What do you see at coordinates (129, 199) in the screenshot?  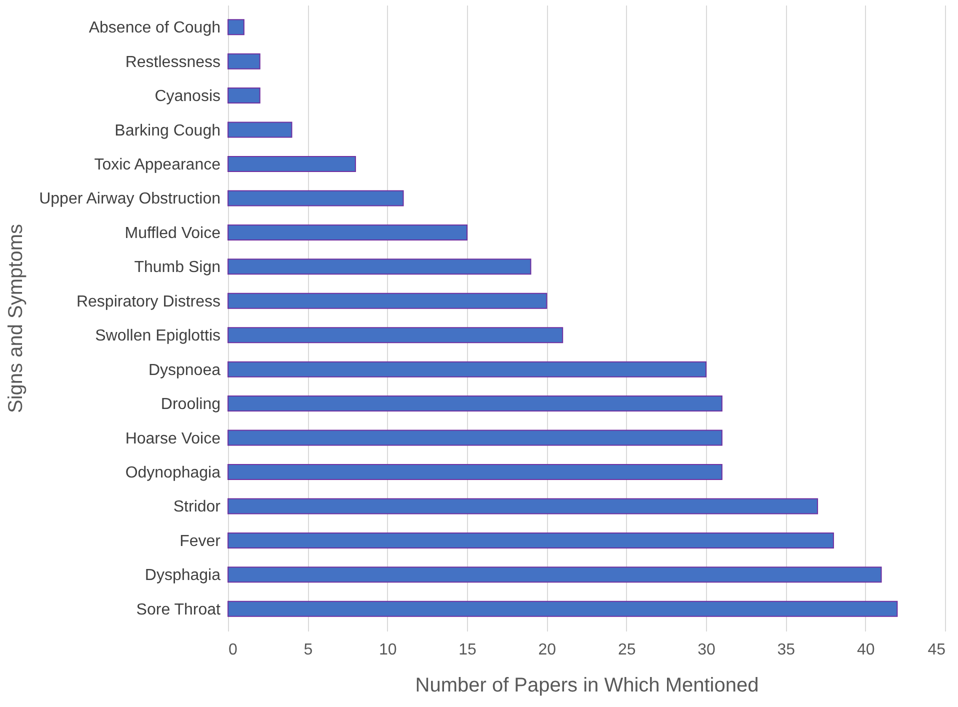 I see `y-tick-label: Upper Airway Obstruction` at bounding box center [129, 199].